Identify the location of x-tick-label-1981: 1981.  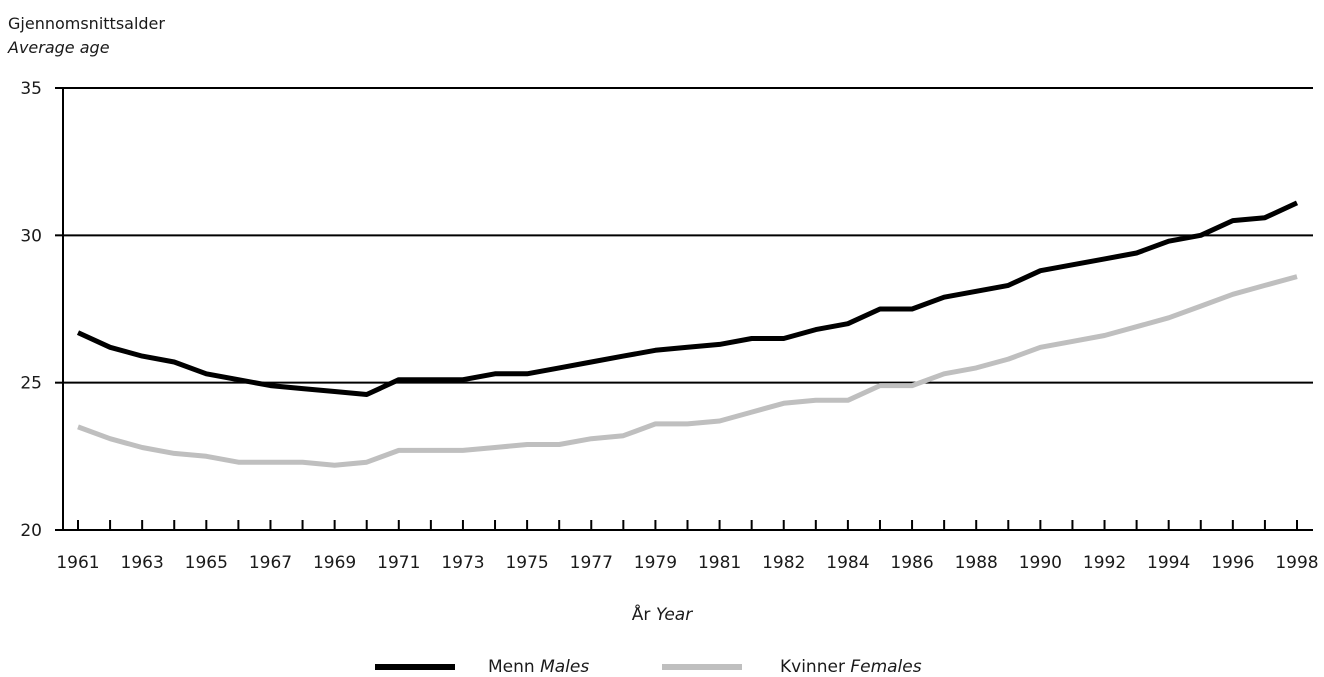
(719, 563).